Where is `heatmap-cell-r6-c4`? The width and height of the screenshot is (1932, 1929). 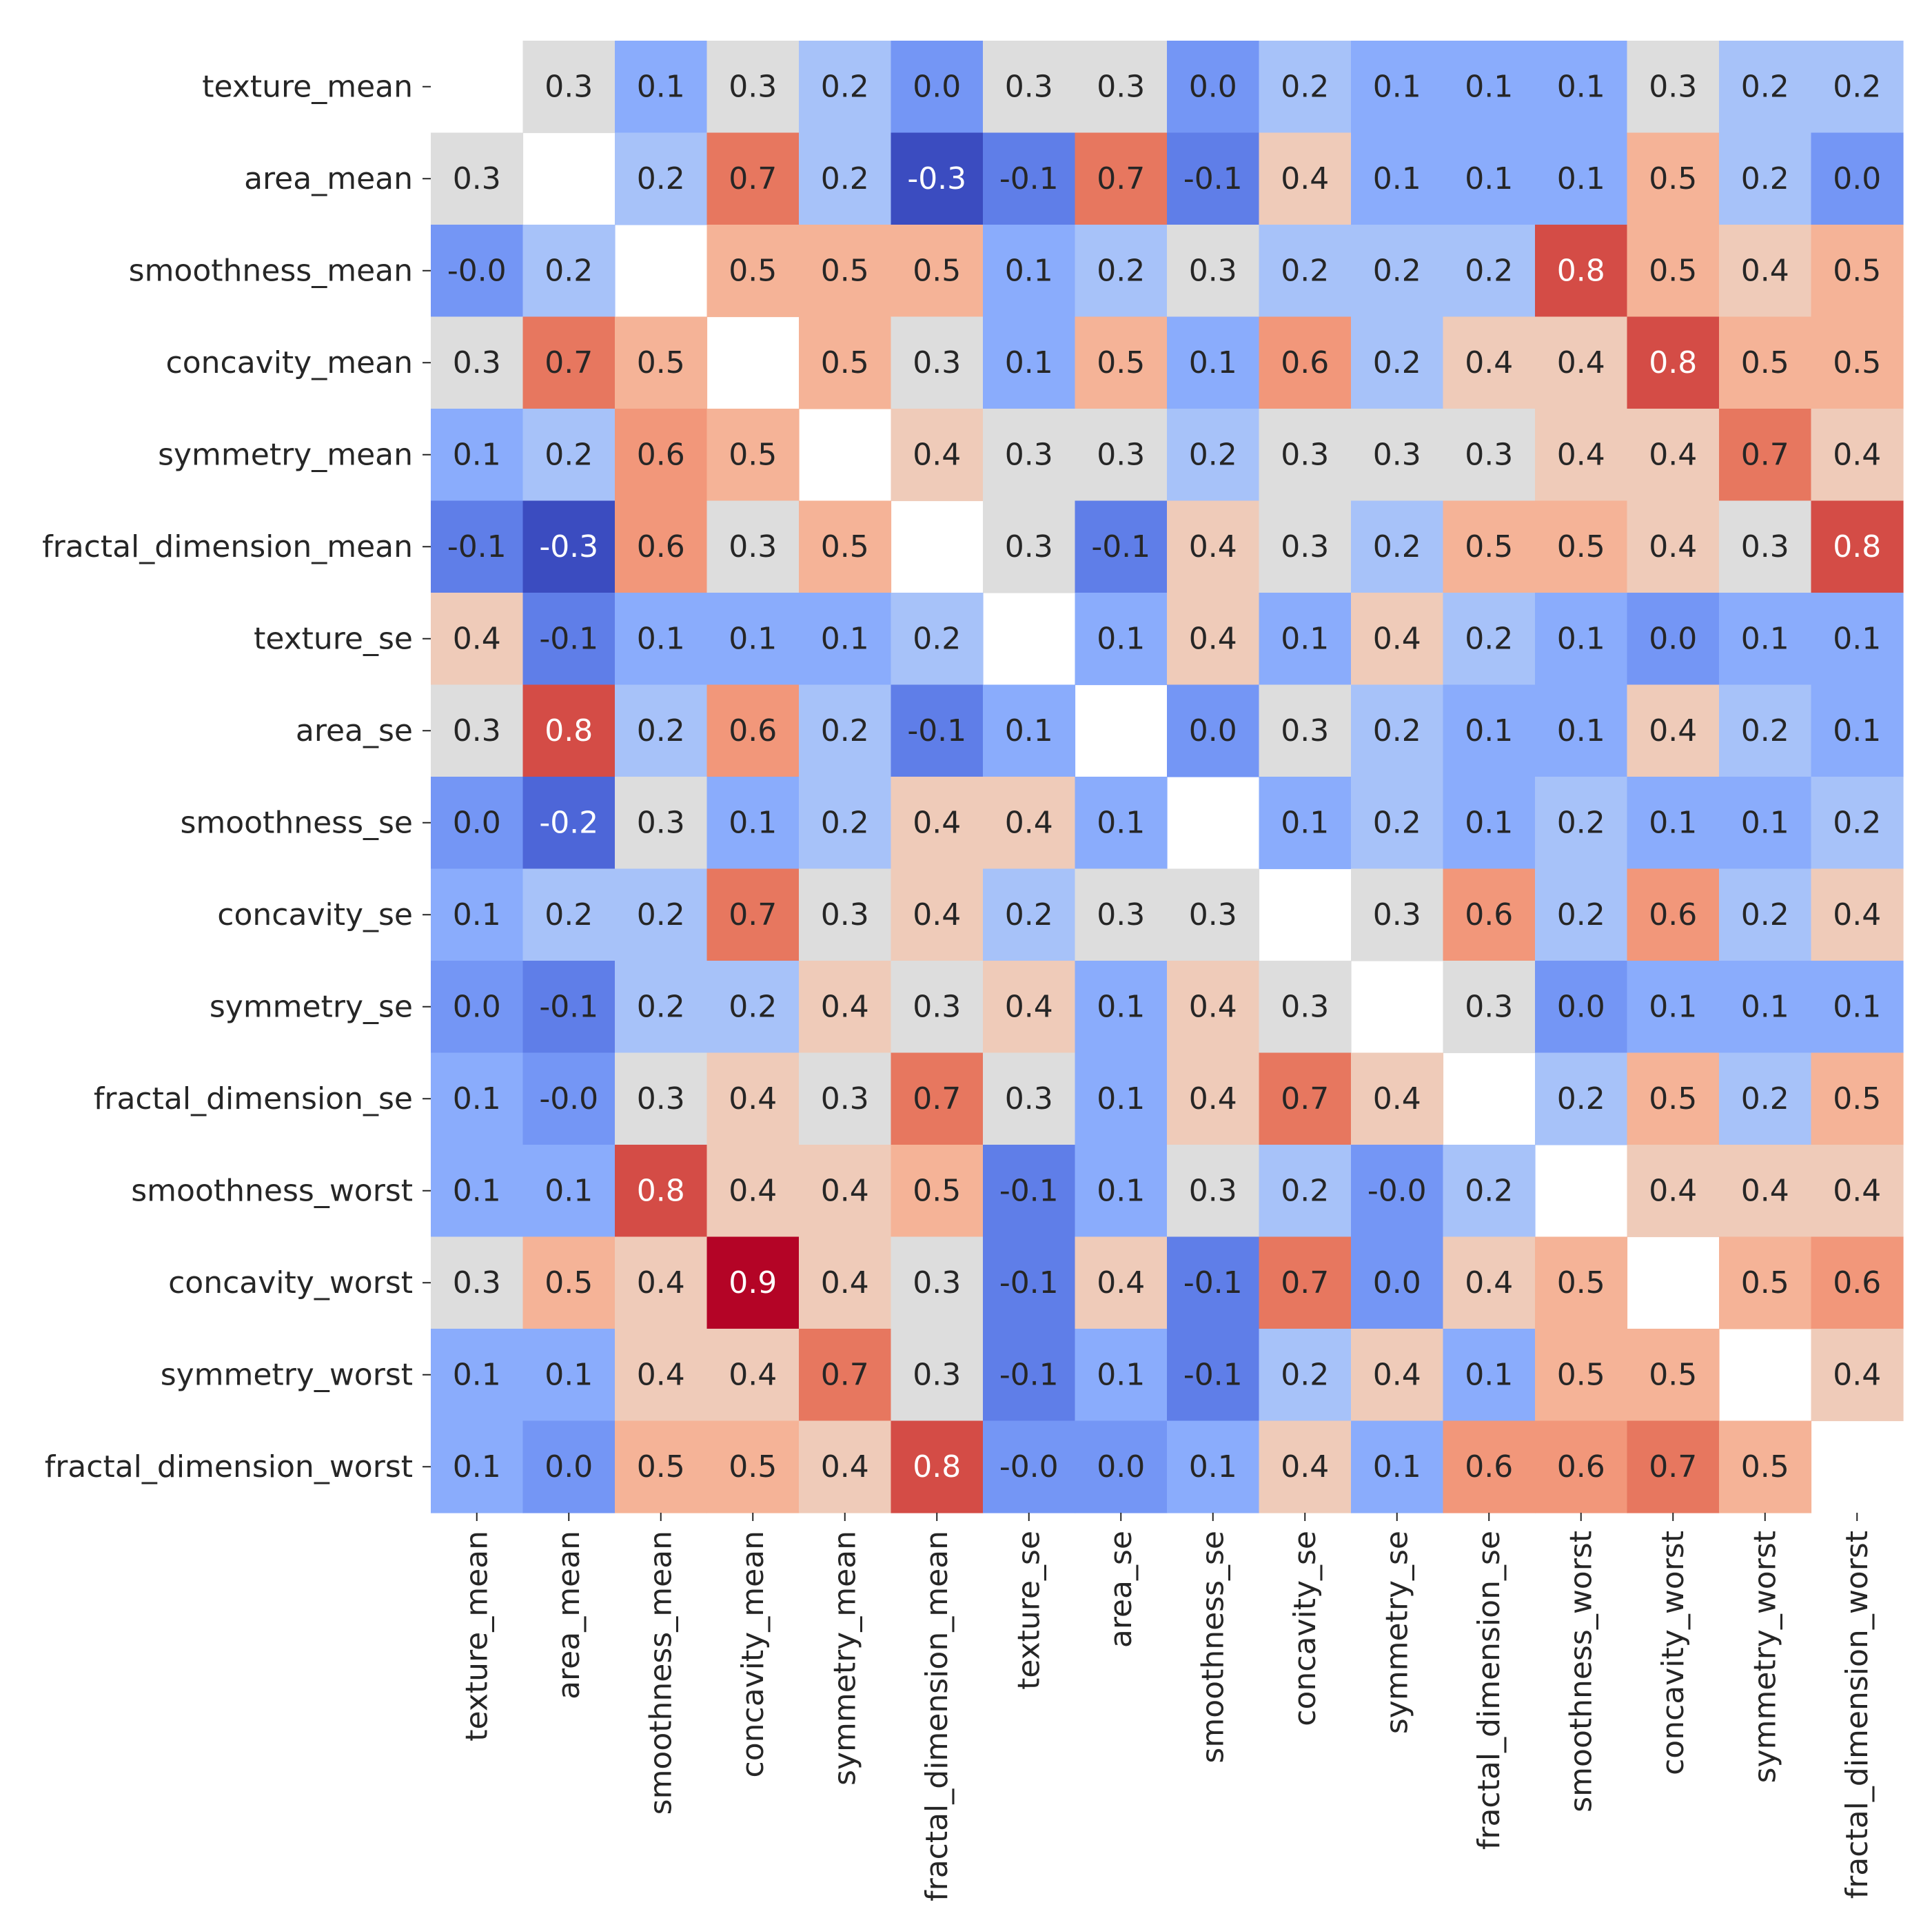 heatmap-cell-r6-c4 is located at coordinates (845, 639).